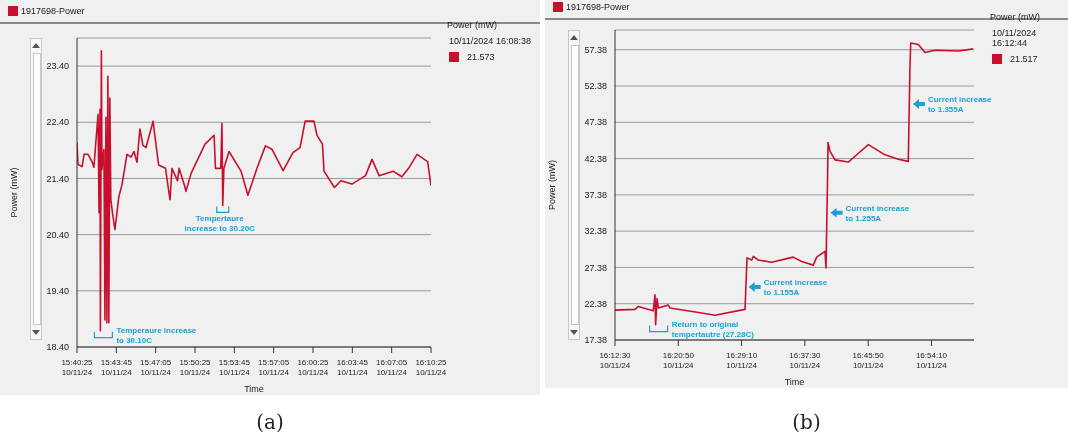 The height and width of the screenshot is (440, 1068). Describe the element at coordinates (195, 367) in the screenshot. I see `x-tick-label: 15:50:25 10/11/24` at that location.